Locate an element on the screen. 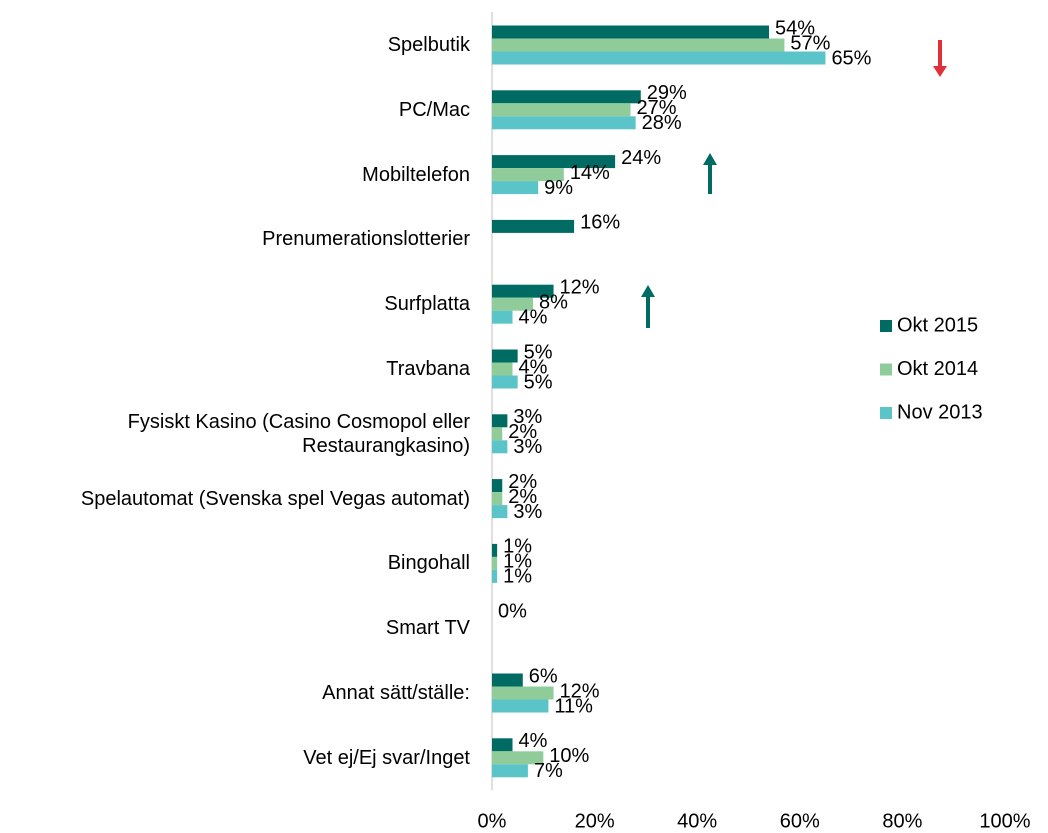  legend-label: Okt 2014 is located at coordinates (937, 369).